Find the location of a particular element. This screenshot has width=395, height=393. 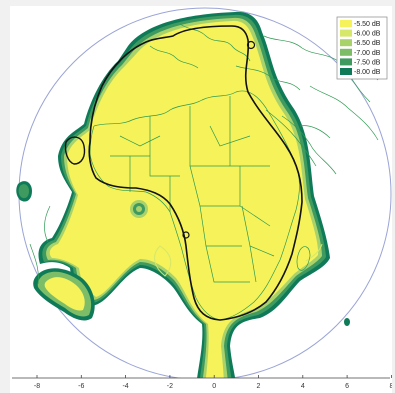

x-axis-tick-label: 6 is located at coordinates (347, 386).